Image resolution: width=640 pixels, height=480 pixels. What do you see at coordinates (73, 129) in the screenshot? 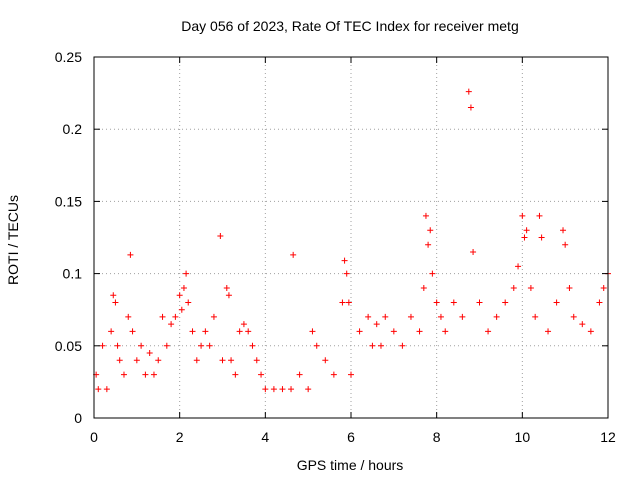
I see `y-tick-label: 0.2` at bounding box center [73, 129].